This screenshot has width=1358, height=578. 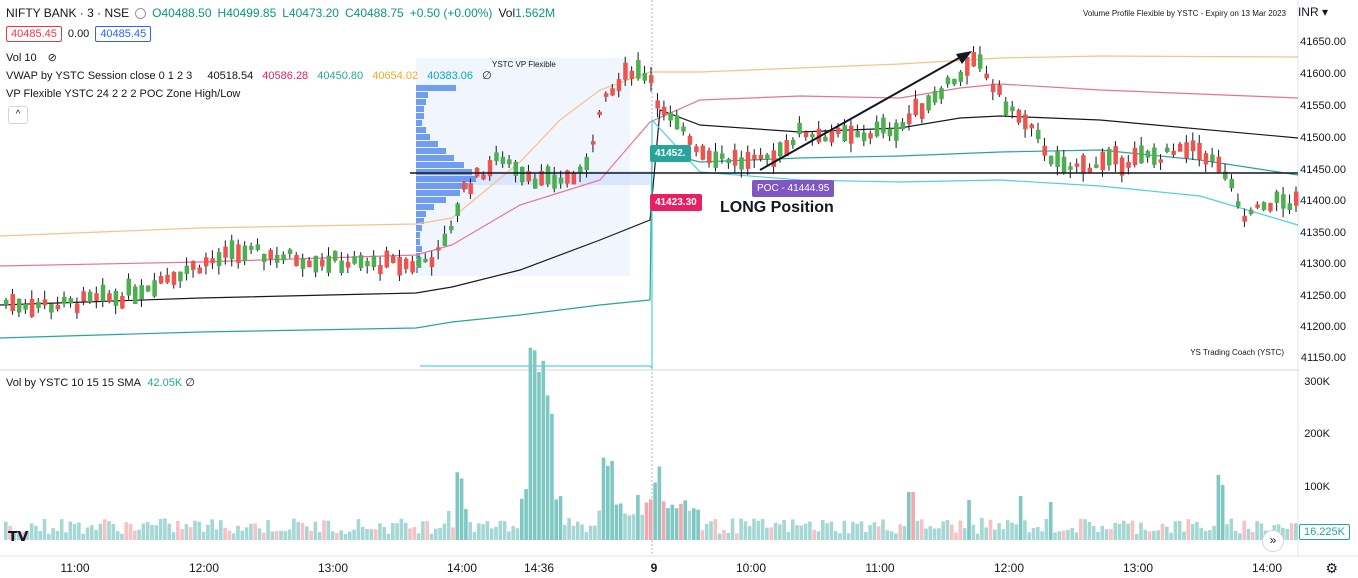 What do you see at coordinates (18, 115) in the screenshot?
I see `collapse-legend-button: ^` at bounding box center [18, 115].